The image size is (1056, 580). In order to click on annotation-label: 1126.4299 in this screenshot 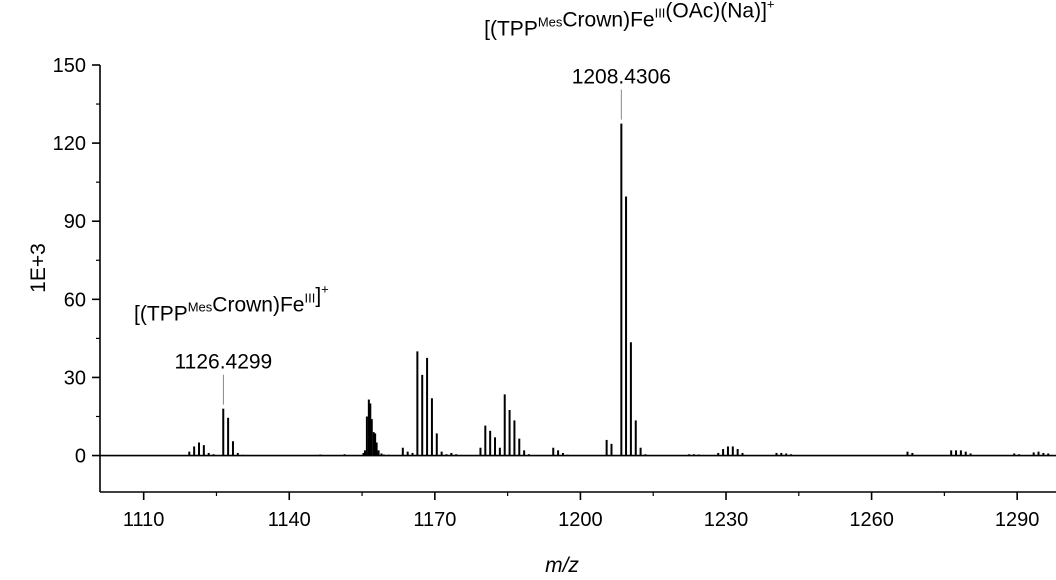, I will do `click(224, 362)`.